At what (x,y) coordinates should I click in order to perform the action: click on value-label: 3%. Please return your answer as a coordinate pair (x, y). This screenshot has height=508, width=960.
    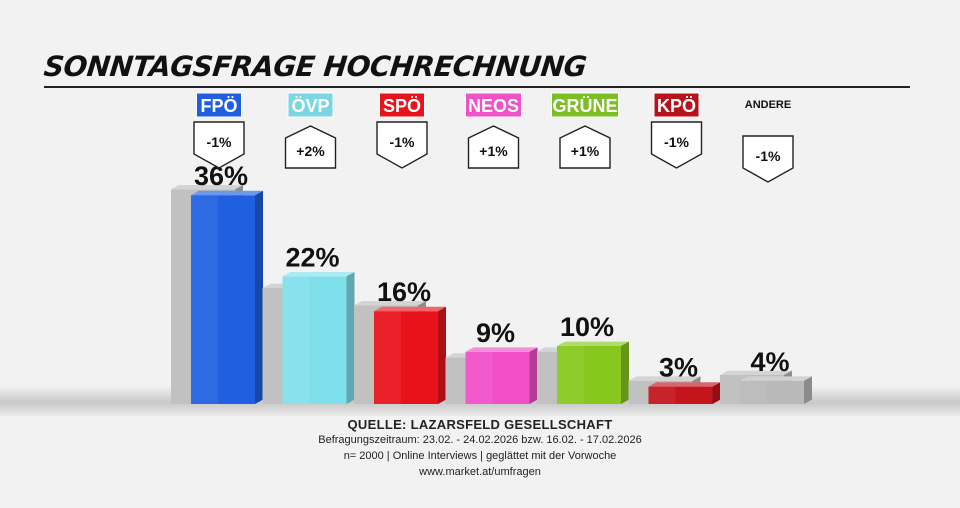
    Looking at the image, I should click on (678, 368).